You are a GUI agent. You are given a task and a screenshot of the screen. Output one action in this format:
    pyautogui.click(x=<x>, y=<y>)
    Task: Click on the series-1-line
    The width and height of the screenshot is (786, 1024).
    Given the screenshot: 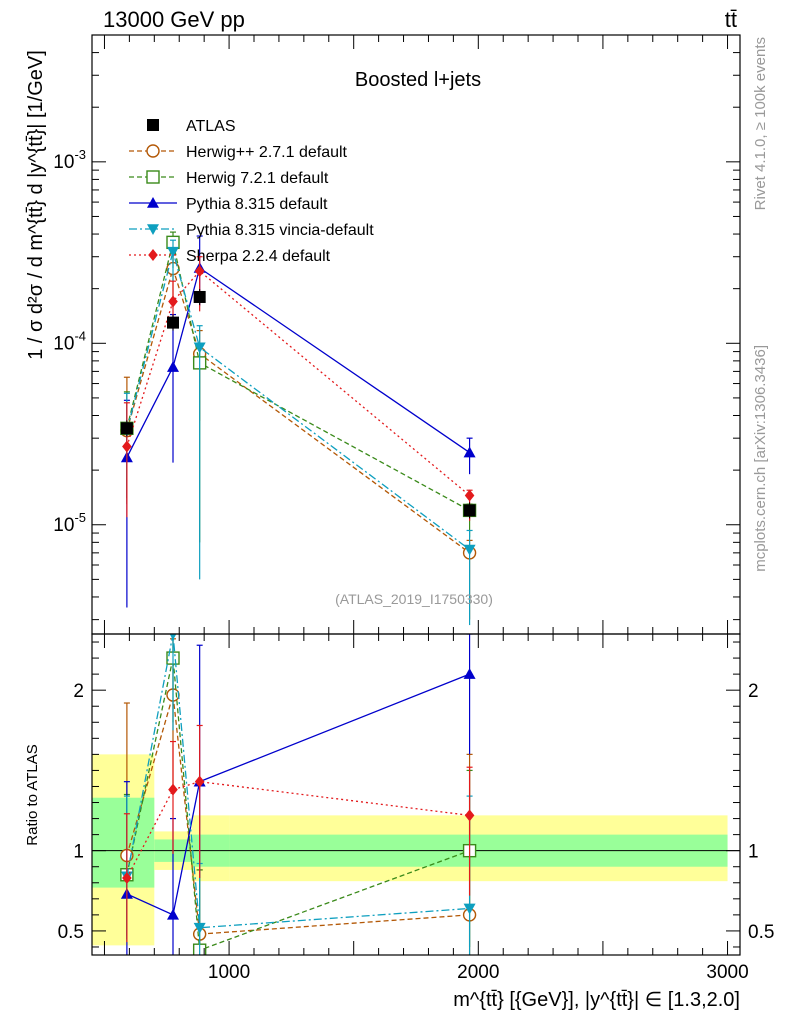 What is the action you would take?
    pyautogui.click(x=298, y=376)
    